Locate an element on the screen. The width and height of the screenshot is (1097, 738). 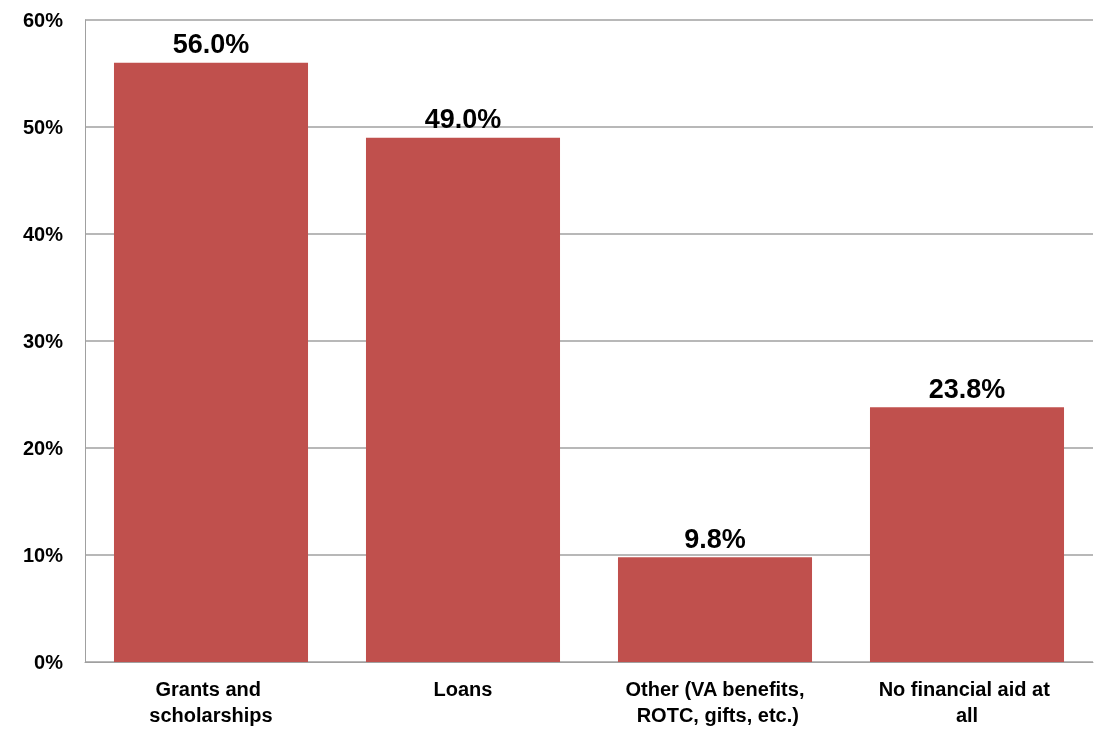
x-tick-label: Other (VA benefits, ROTC, gifts, etc.) is located at coordinates (715, 702).